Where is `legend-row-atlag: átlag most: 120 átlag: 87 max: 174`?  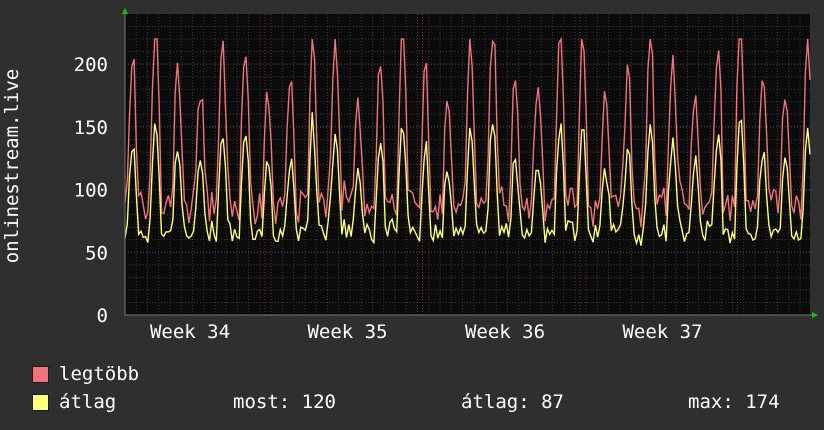 legend-row-atlag: átlag most: 120 átlag: 87 max: 174 is located at coordinates (422, 402).